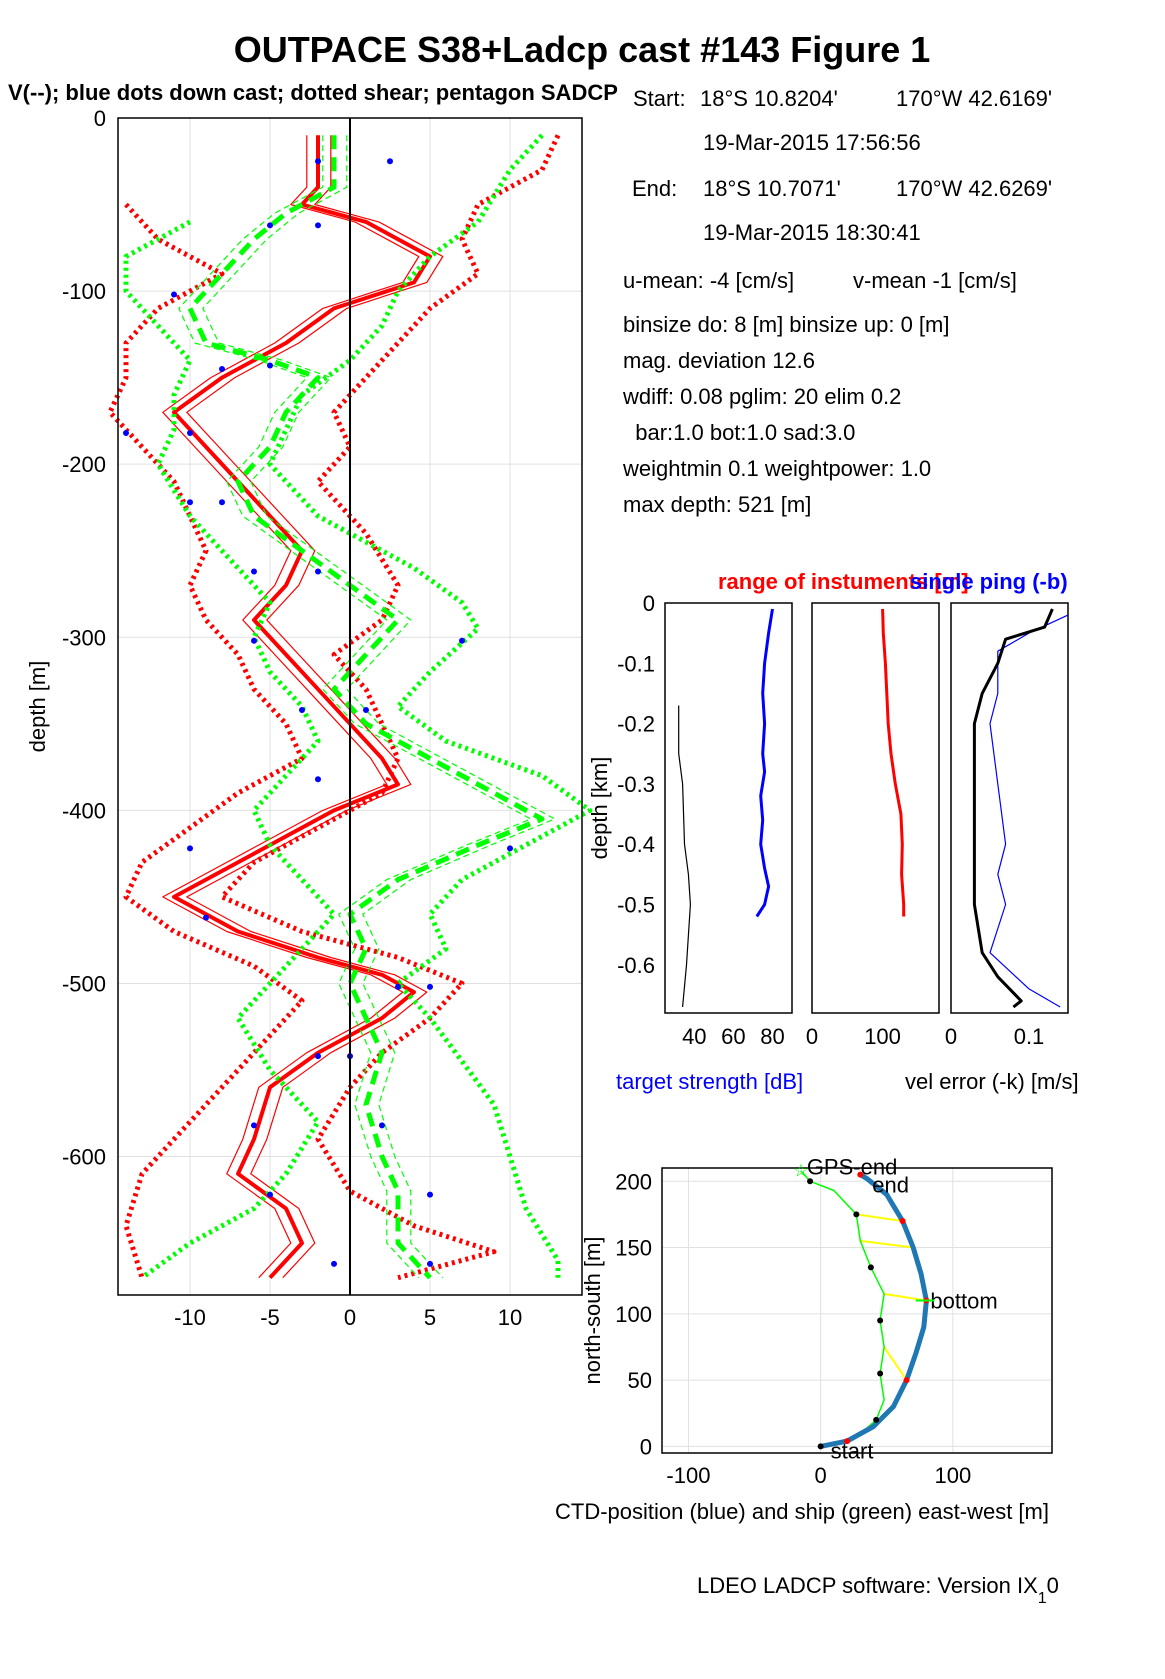  What do you see at coordinates (685, 856) in the screenshot?
I see `ts-black-line` at bounding box center [685, 856].